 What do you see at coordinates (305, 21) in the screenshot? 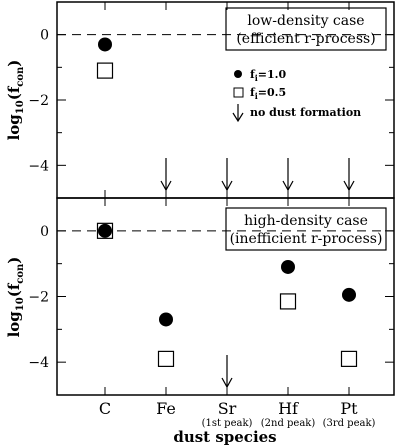
I see `top-annotation-line1: low-density case` at bounding box center [305, 21].